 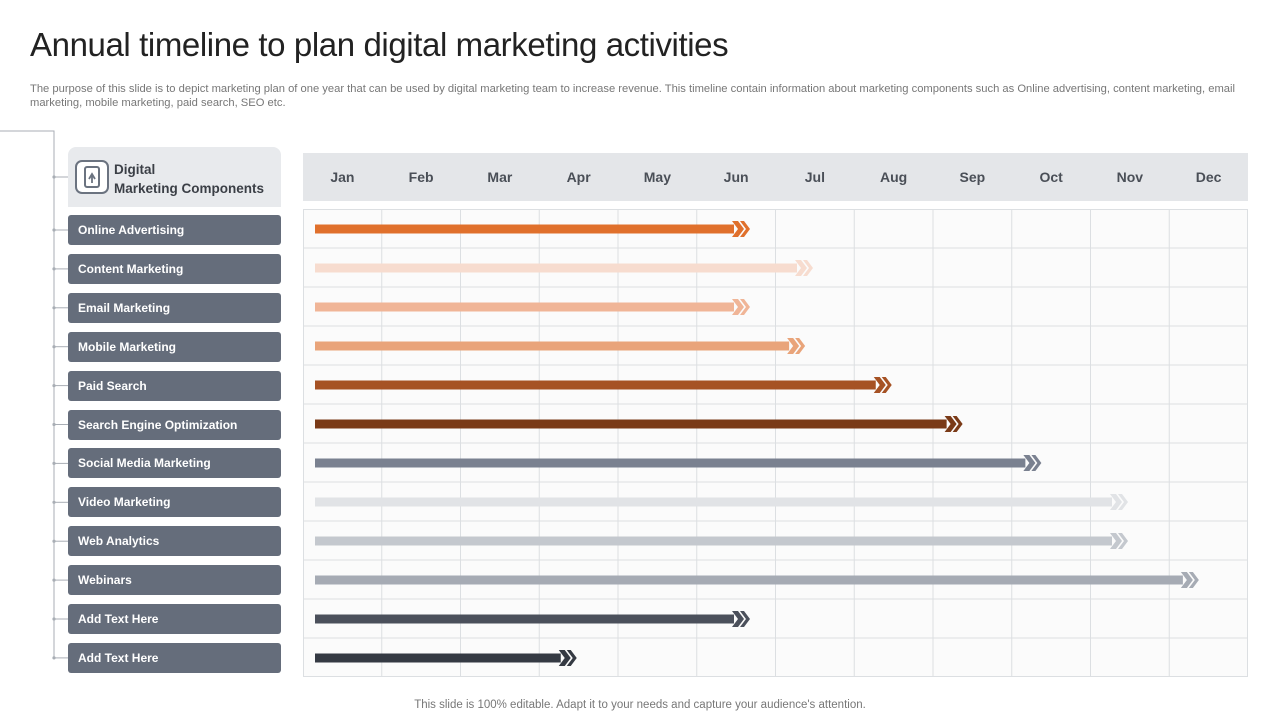 What do you see at coordinates (421, 177) in the screenshot?
I see `month-label: Feb` at bounding box center [421, 177].